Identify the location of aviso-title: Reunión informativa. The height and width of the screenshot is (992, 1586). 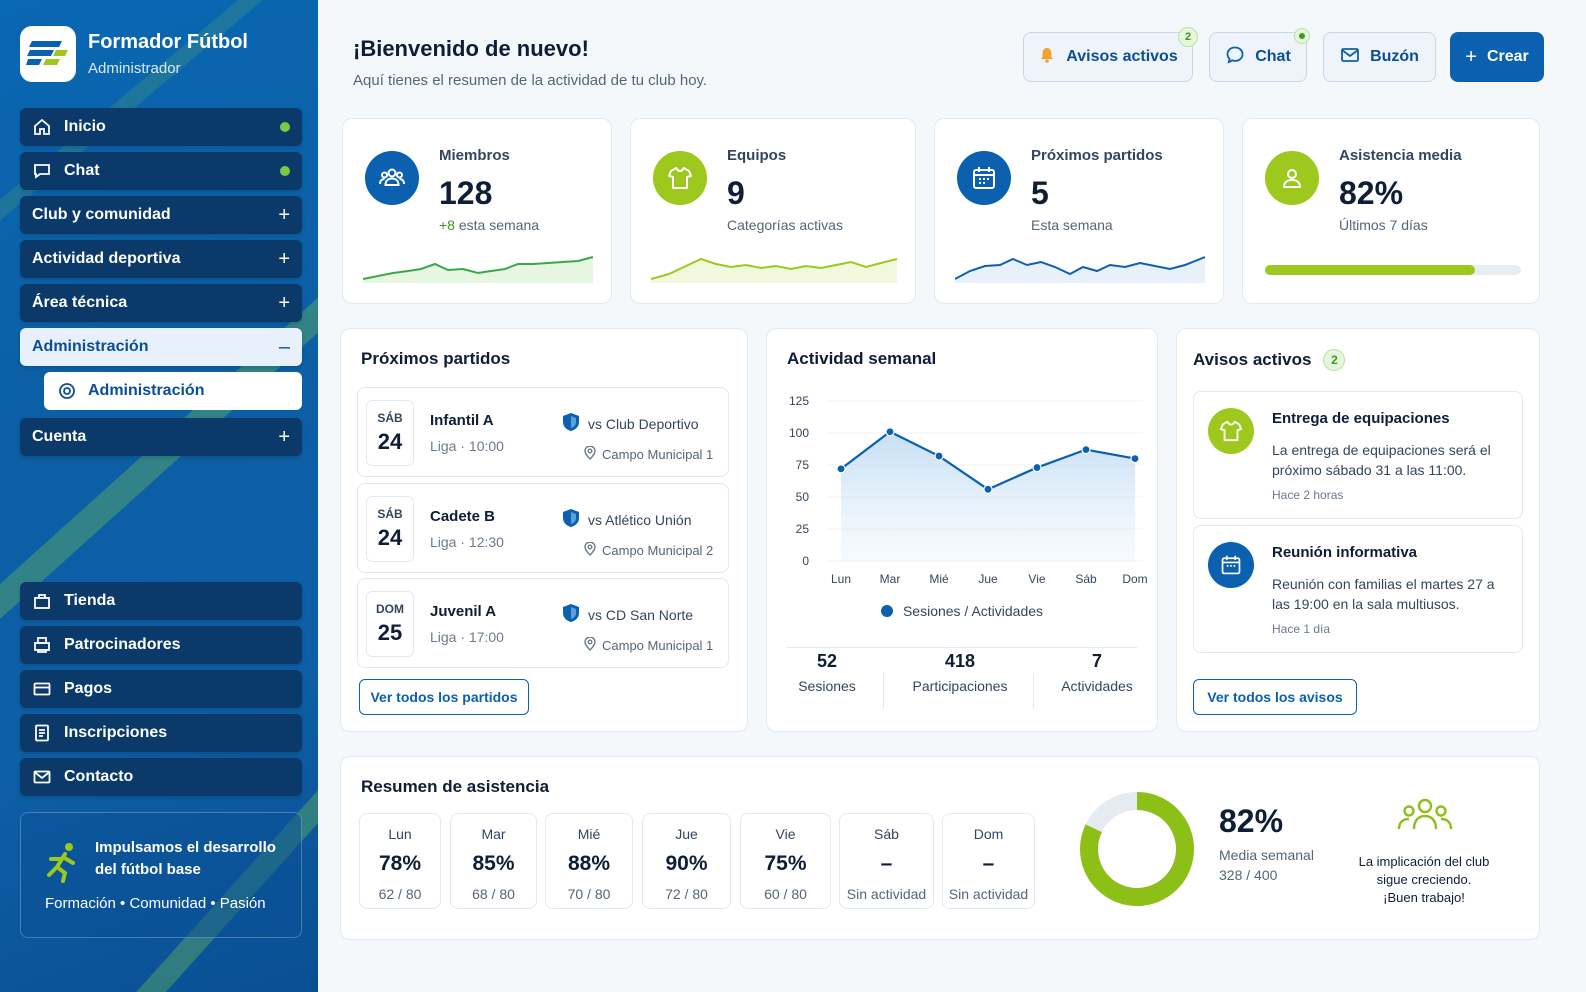
(1345, 552).